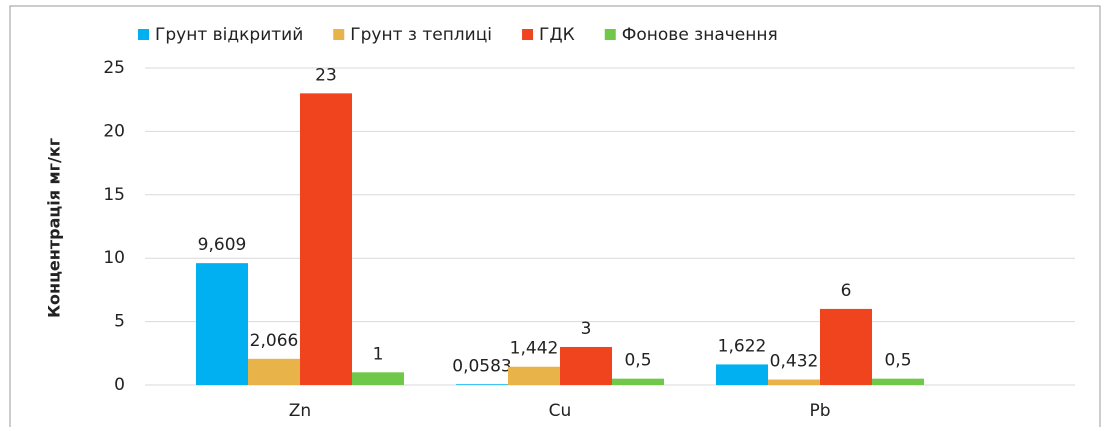 This screenshot has width=1120, height=431. Describe the element at coordinates (114, 258) in the screenshot. I see `y-tick-label: 10` at that location.